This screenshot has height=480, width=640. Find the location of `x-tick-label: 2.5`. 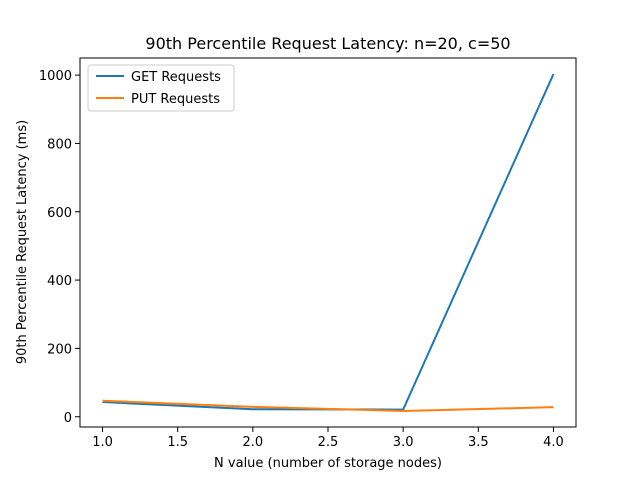

x-tick-label: 2.5 is located at coordinates (328, 442).